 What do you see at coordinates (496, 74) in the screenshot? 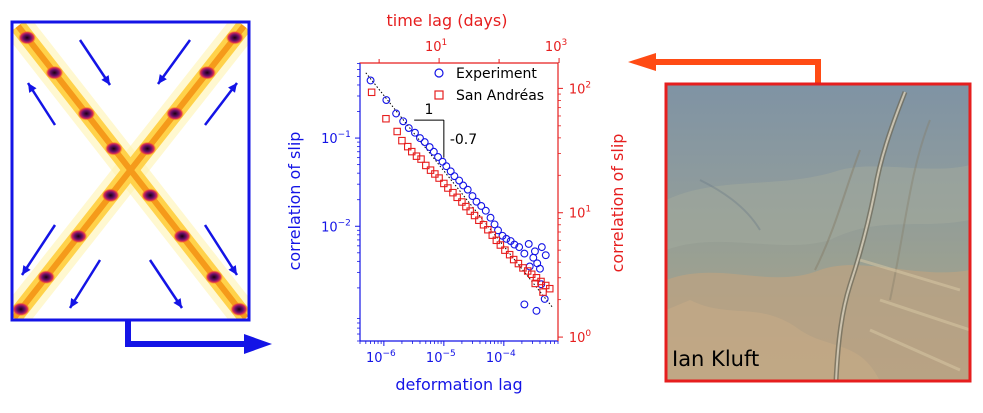
I see `legend-label-experiment: Experiment` at bounding box center [496, 74].